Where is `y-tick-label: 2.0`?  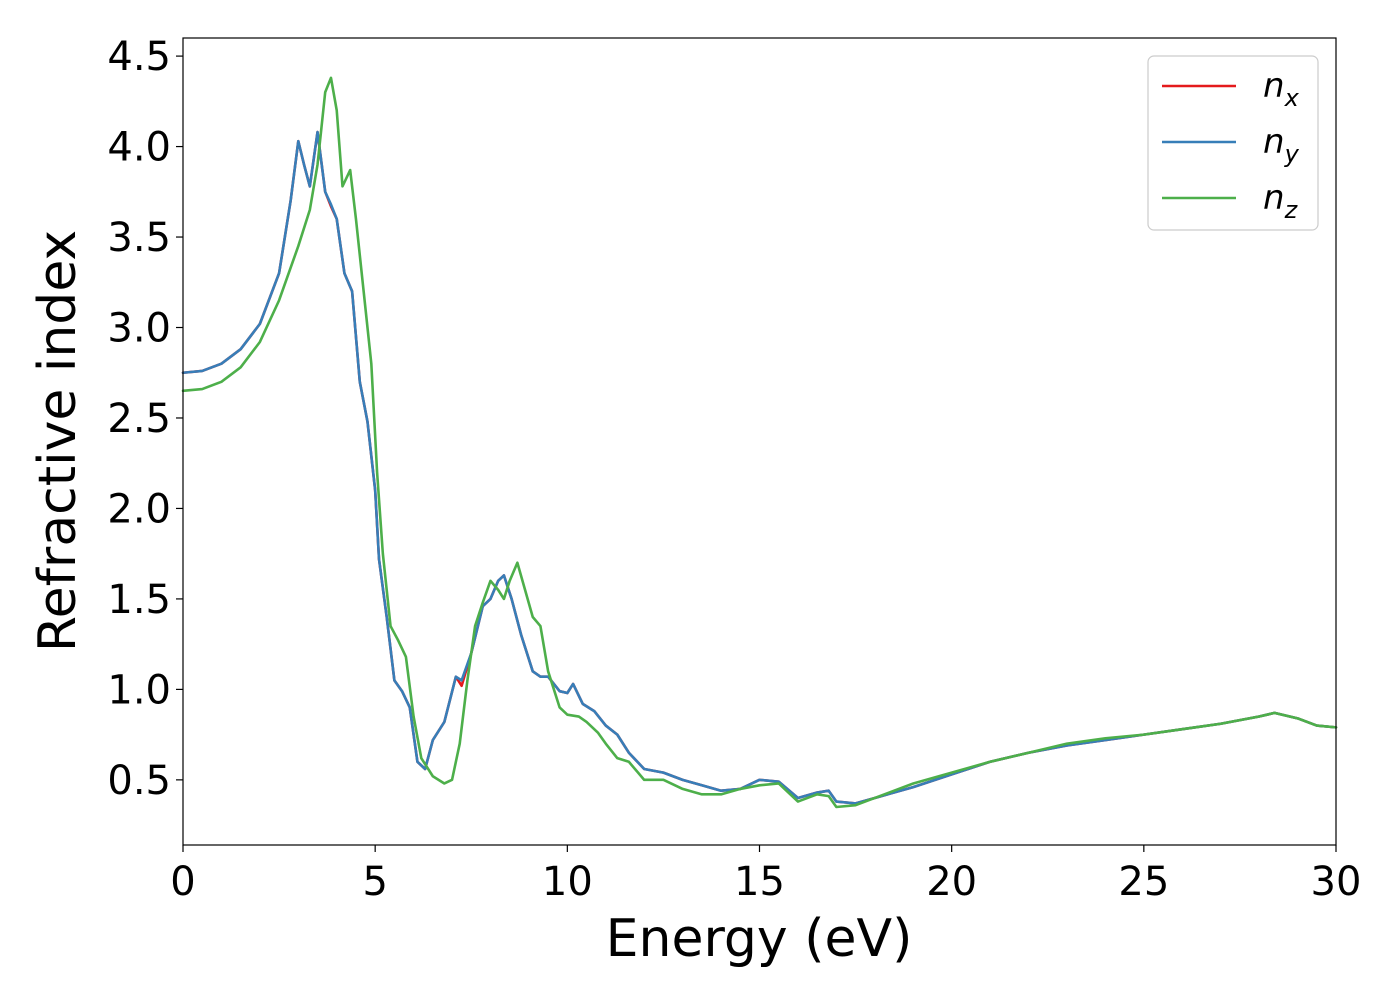 y-tick-label: 2.0 is located at coordinates (139, 509).